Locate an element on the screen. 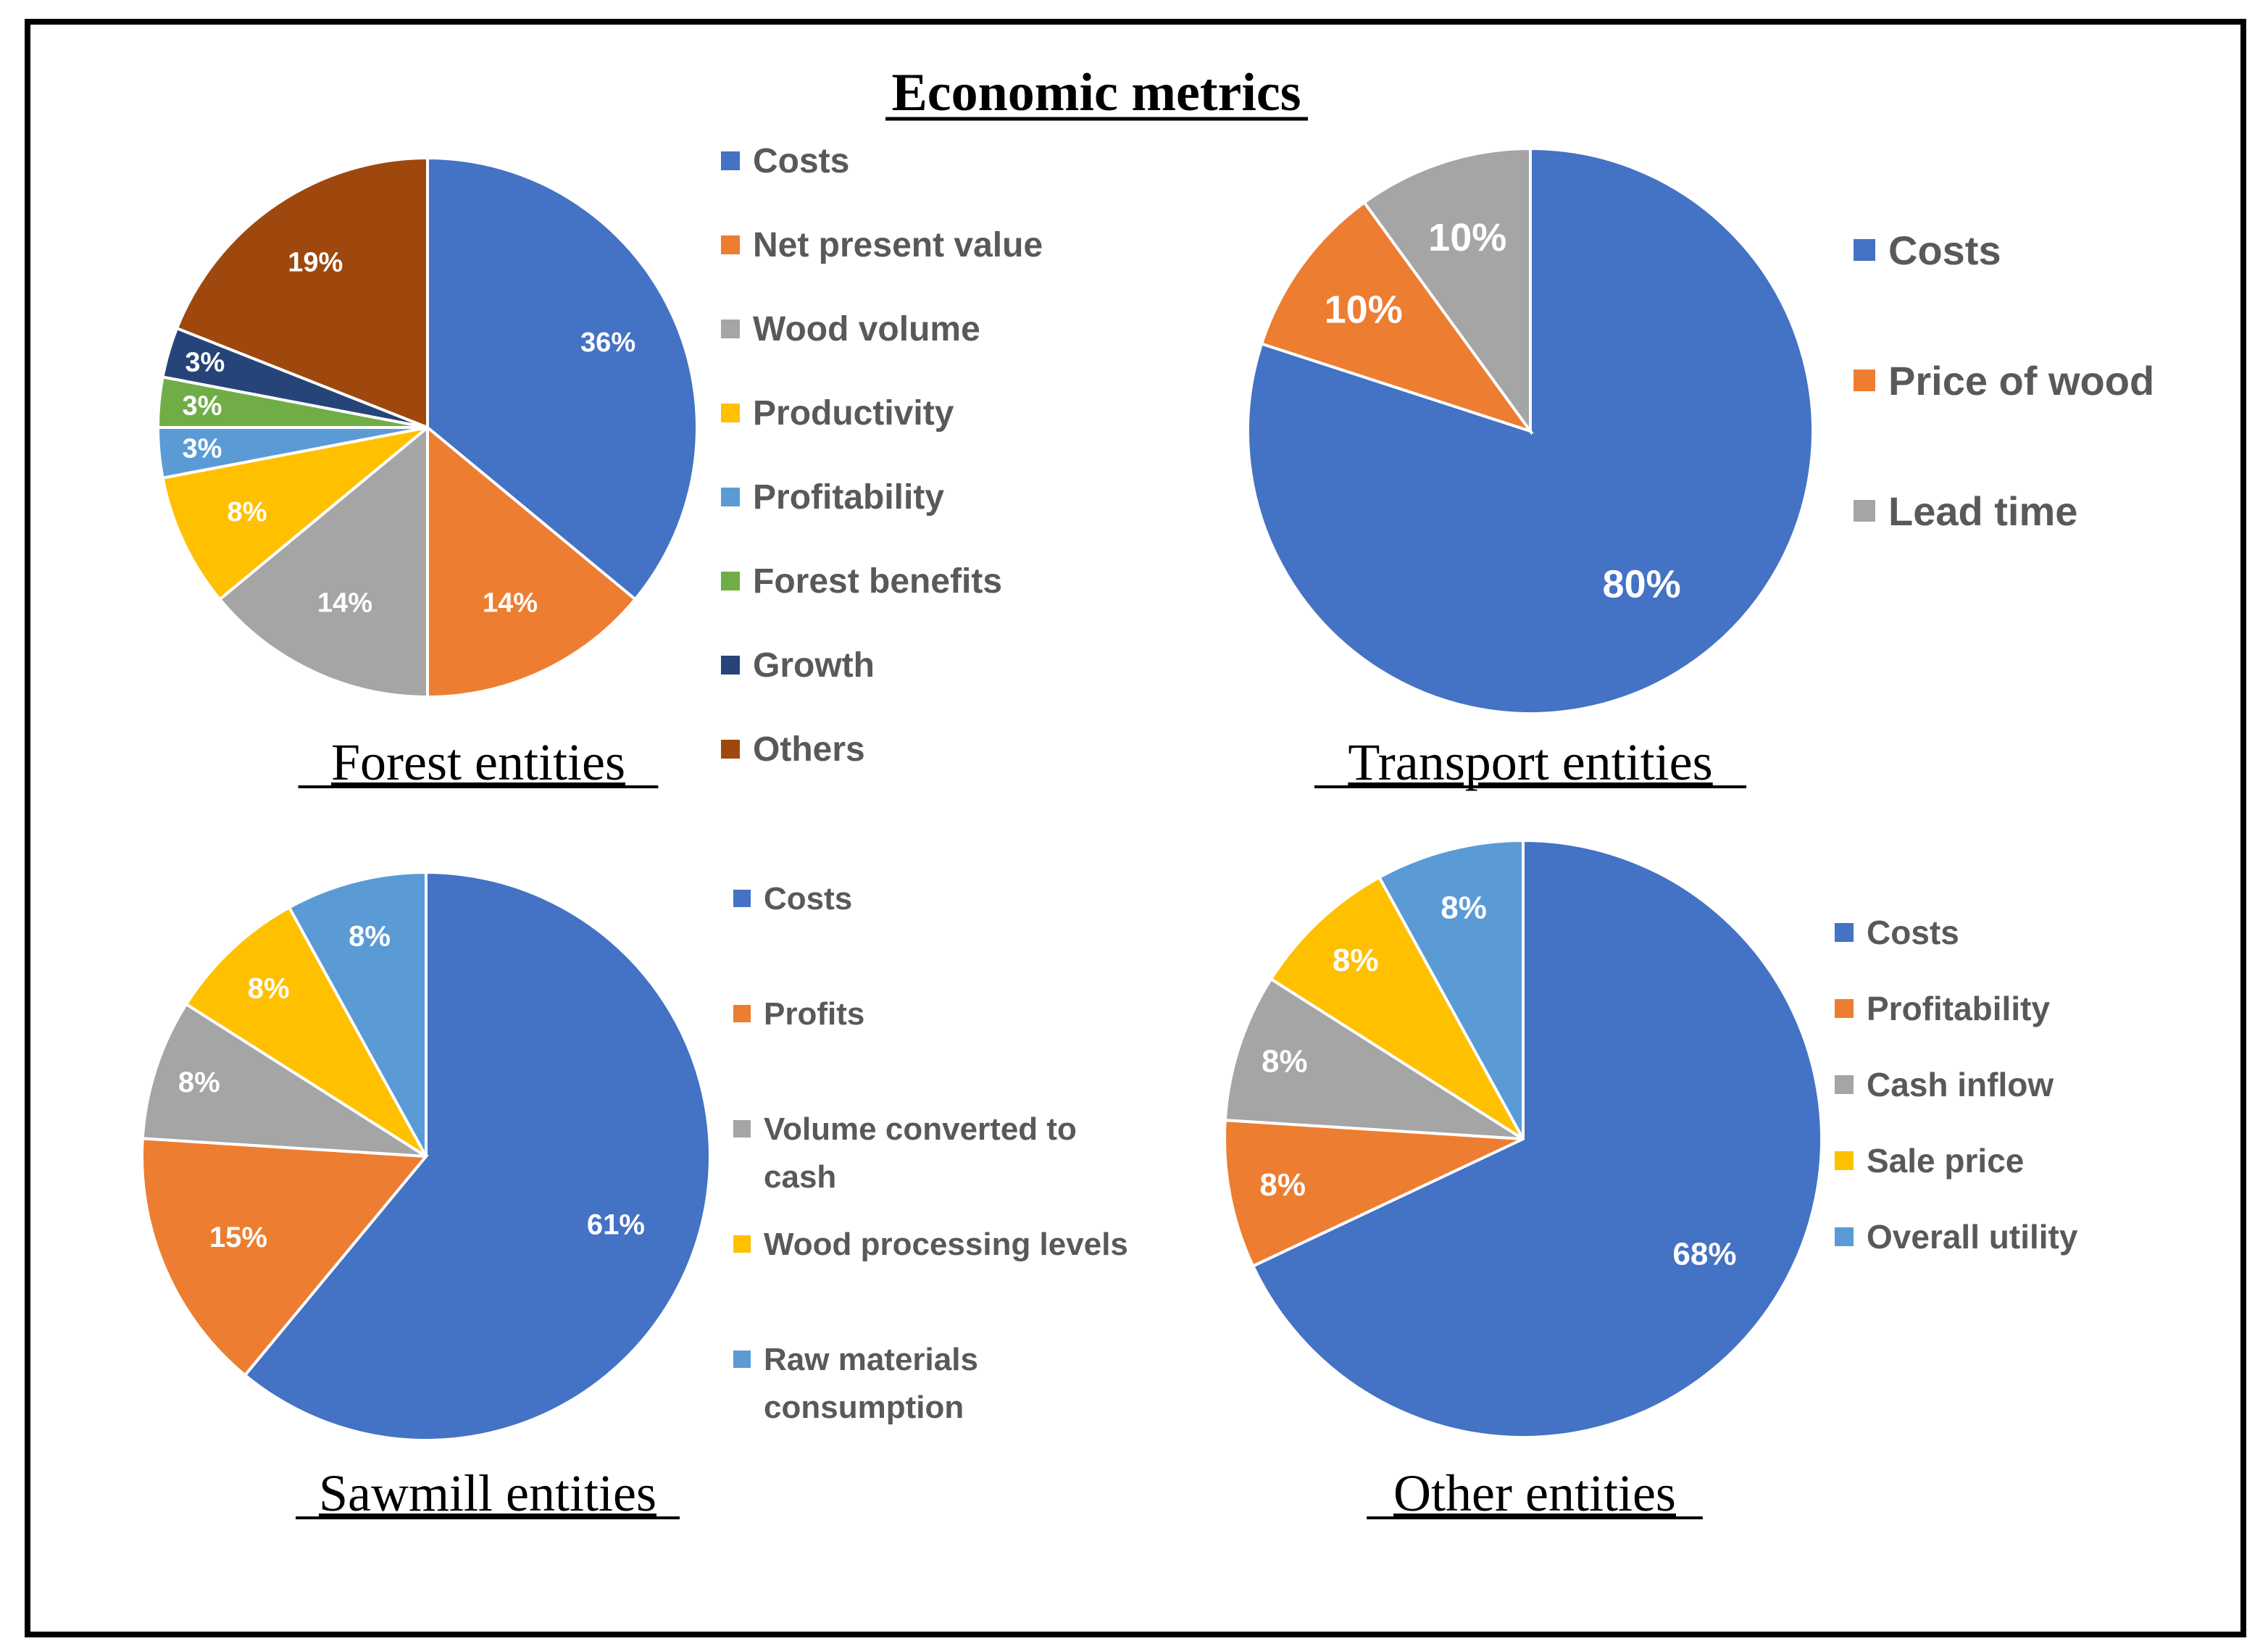 This screenshot has width=2268, height=1649. data-label-overall-utility: 8% is located at coordinates (1464, 907).